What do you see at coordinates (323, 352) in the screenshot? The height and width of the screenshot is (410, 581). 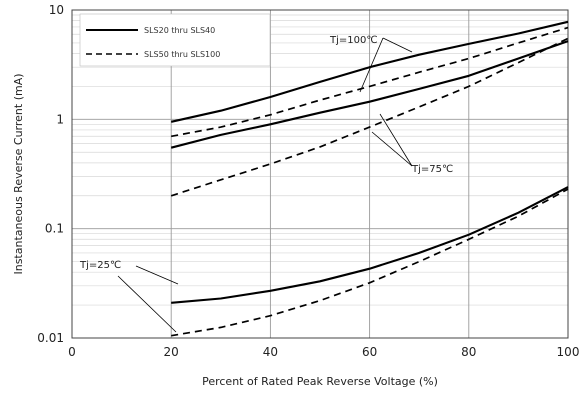 I see `x-tick-labels: 0 20 40 60 80 100` at bounding box center [323, 352].